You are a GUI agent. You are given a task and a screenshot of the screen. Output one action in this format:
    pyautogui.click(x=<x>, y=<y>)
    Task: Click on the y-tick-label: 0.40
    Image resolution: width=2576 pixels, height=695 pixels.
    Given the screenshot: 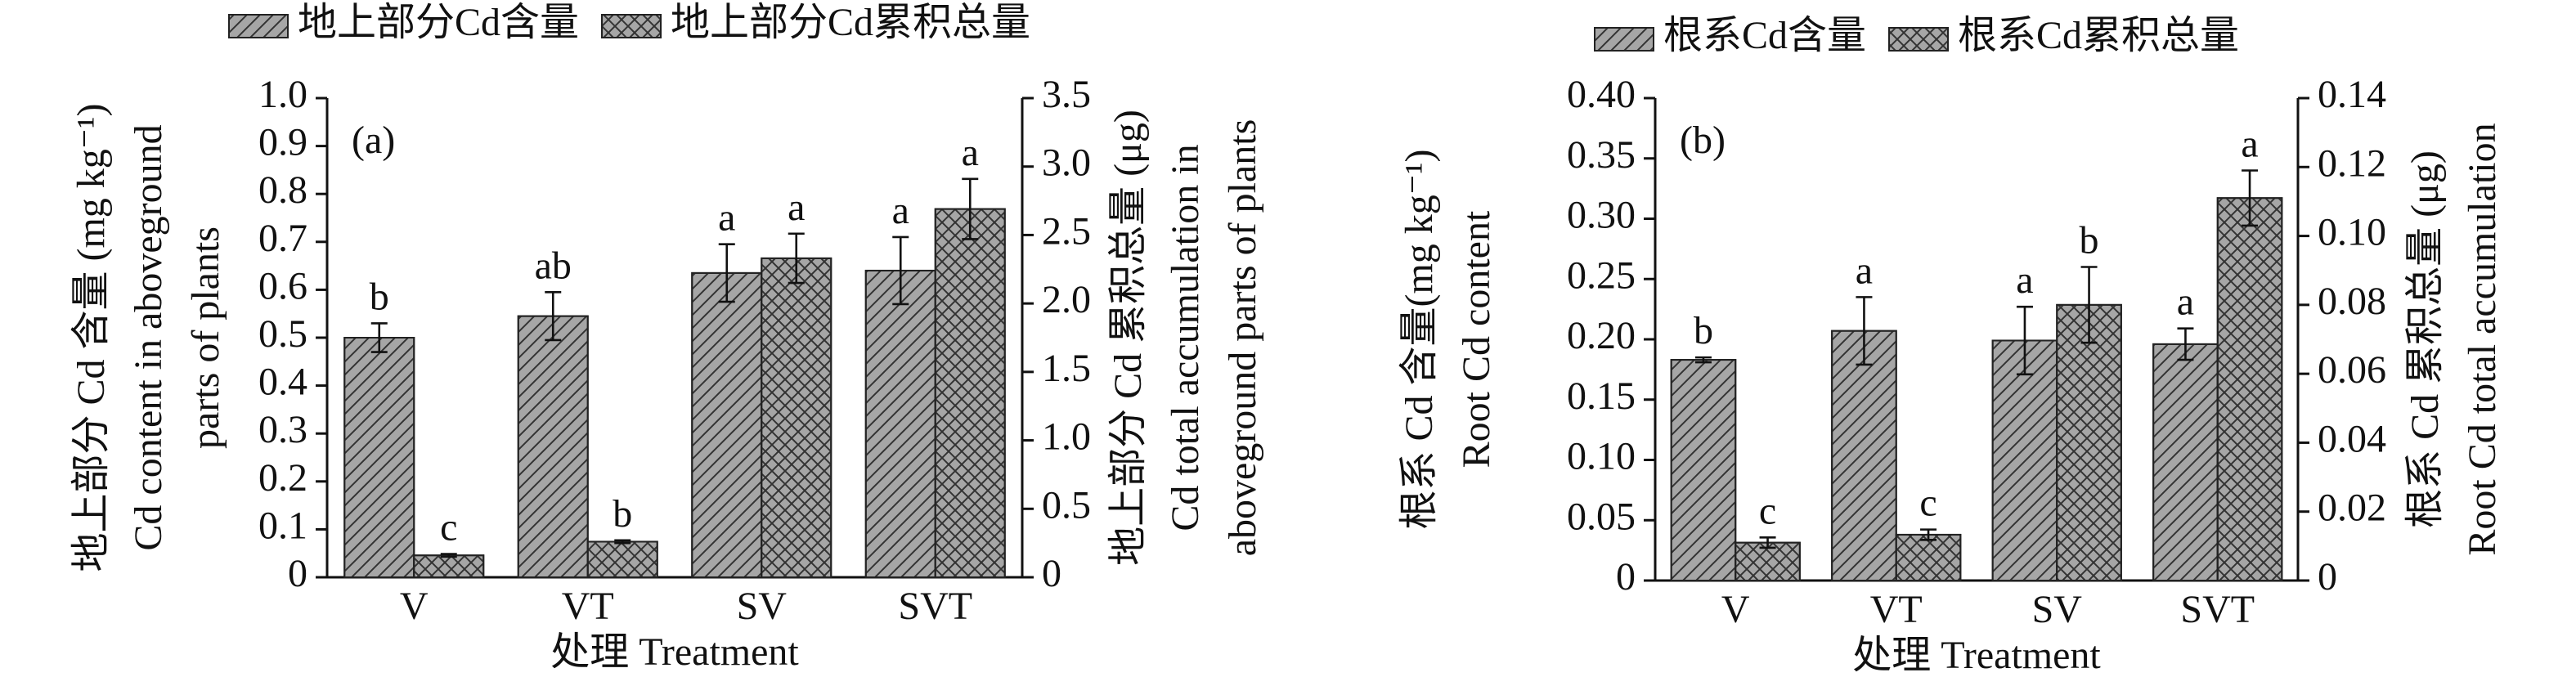 What is the action you would take?
    pyautogui.click(x=1601, y=94)
    